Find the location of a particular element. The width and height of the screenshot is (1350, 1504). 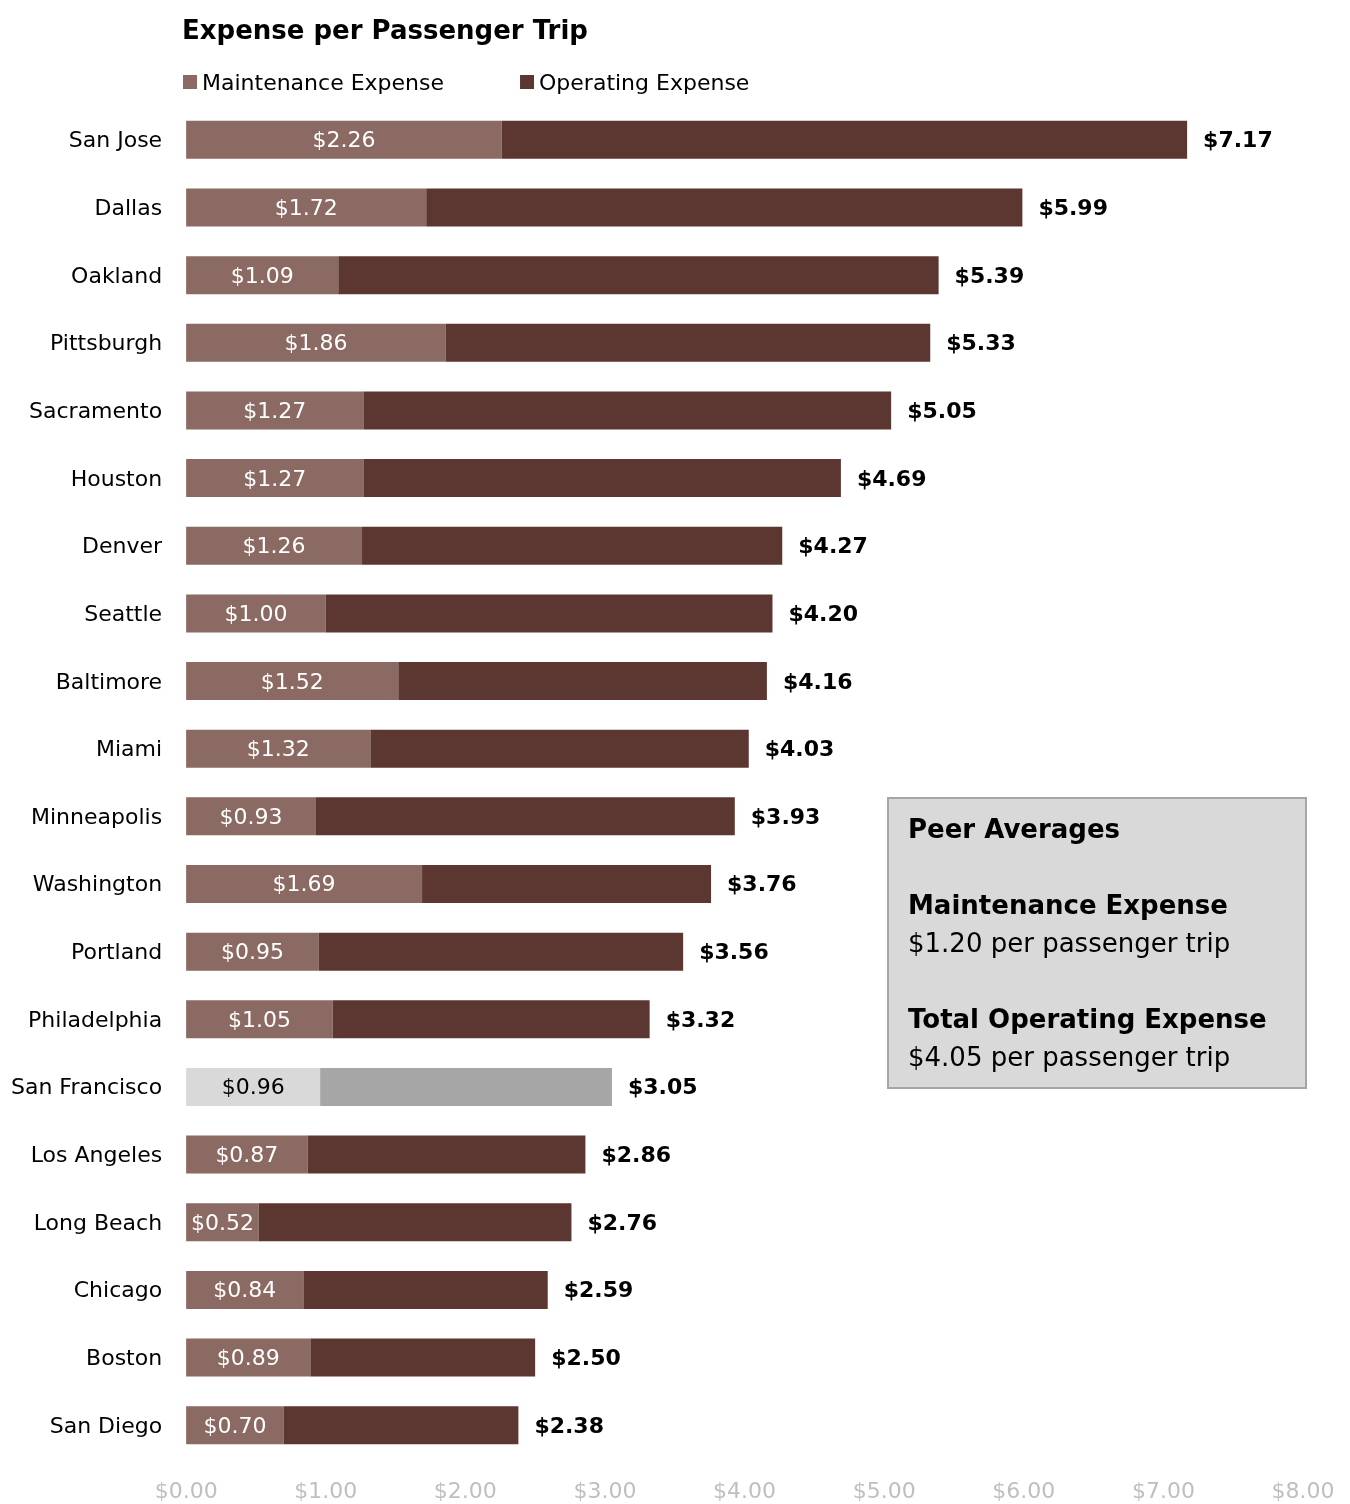

x-tick-label: $5.00 is located at coordinates (884, 1490).